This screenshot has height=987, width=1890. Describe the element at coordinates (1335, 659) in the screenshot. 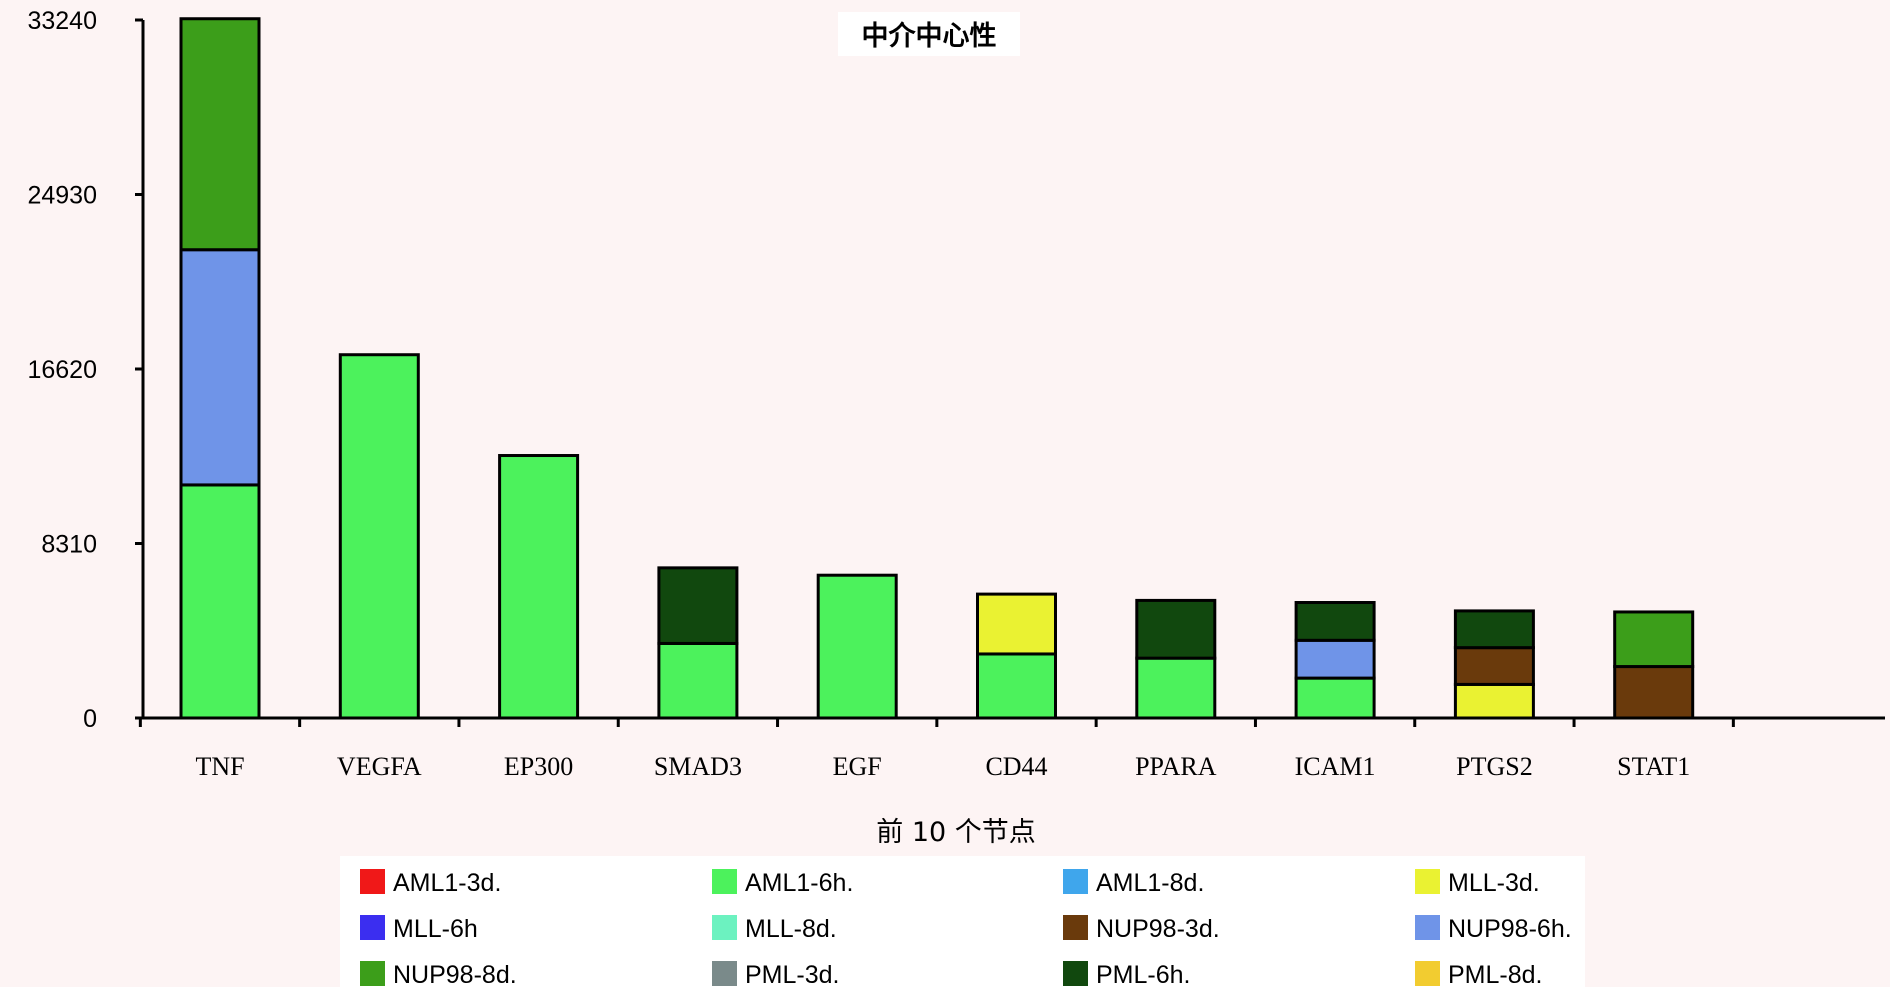

I see `bar-segment-ICAM1-NUP98-6h.` at that location.